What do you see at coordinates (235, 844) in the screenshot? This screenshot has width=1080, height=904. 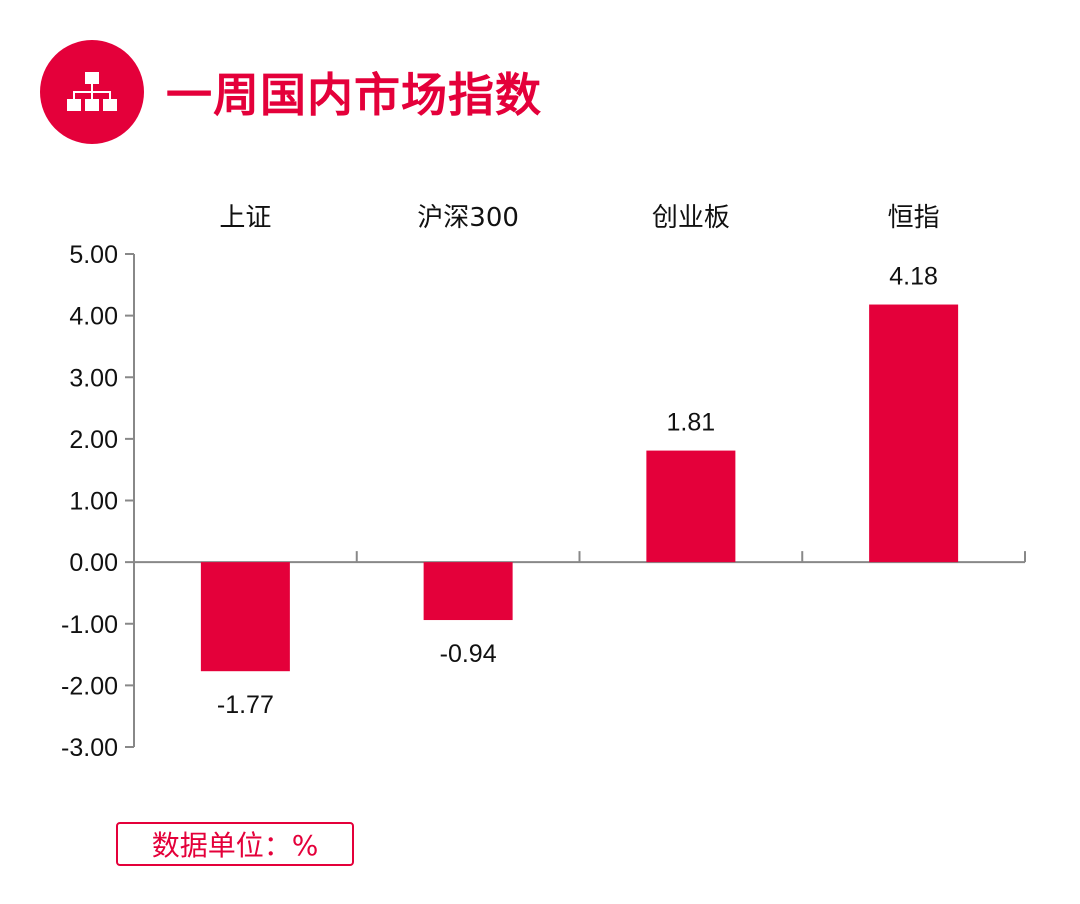 I see `unit-label: 数据单位：%` at bounding box center [235, 844].